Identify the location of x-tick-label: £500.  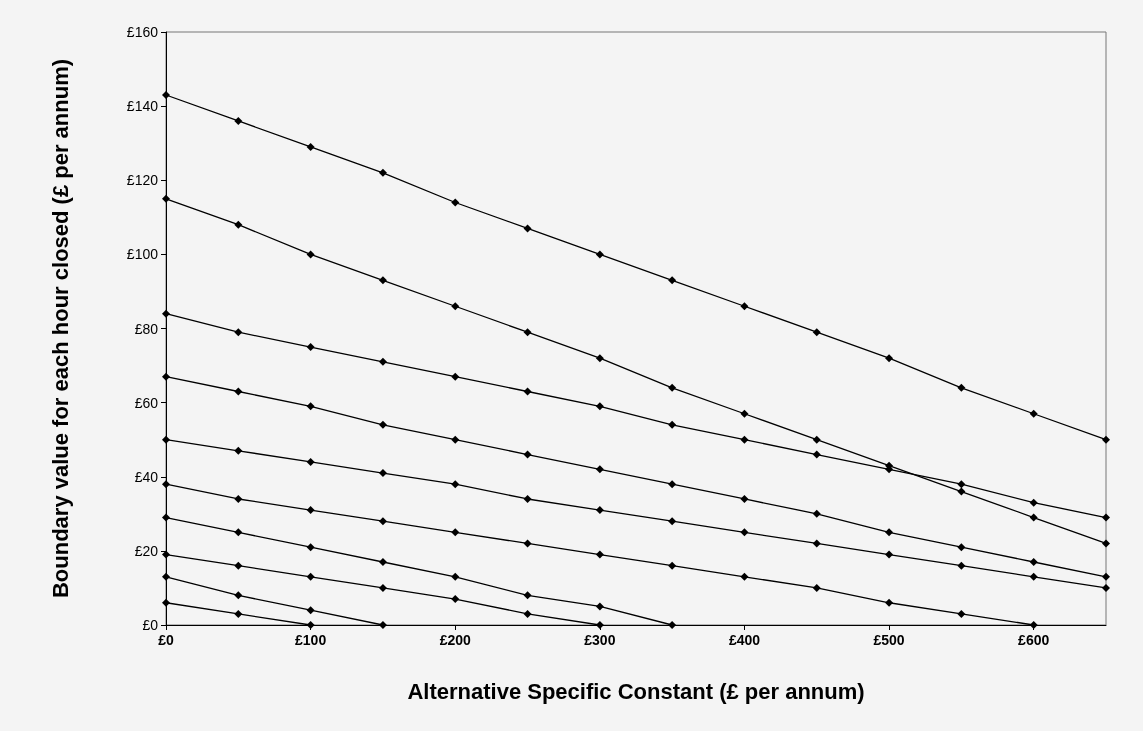
(889, 640).